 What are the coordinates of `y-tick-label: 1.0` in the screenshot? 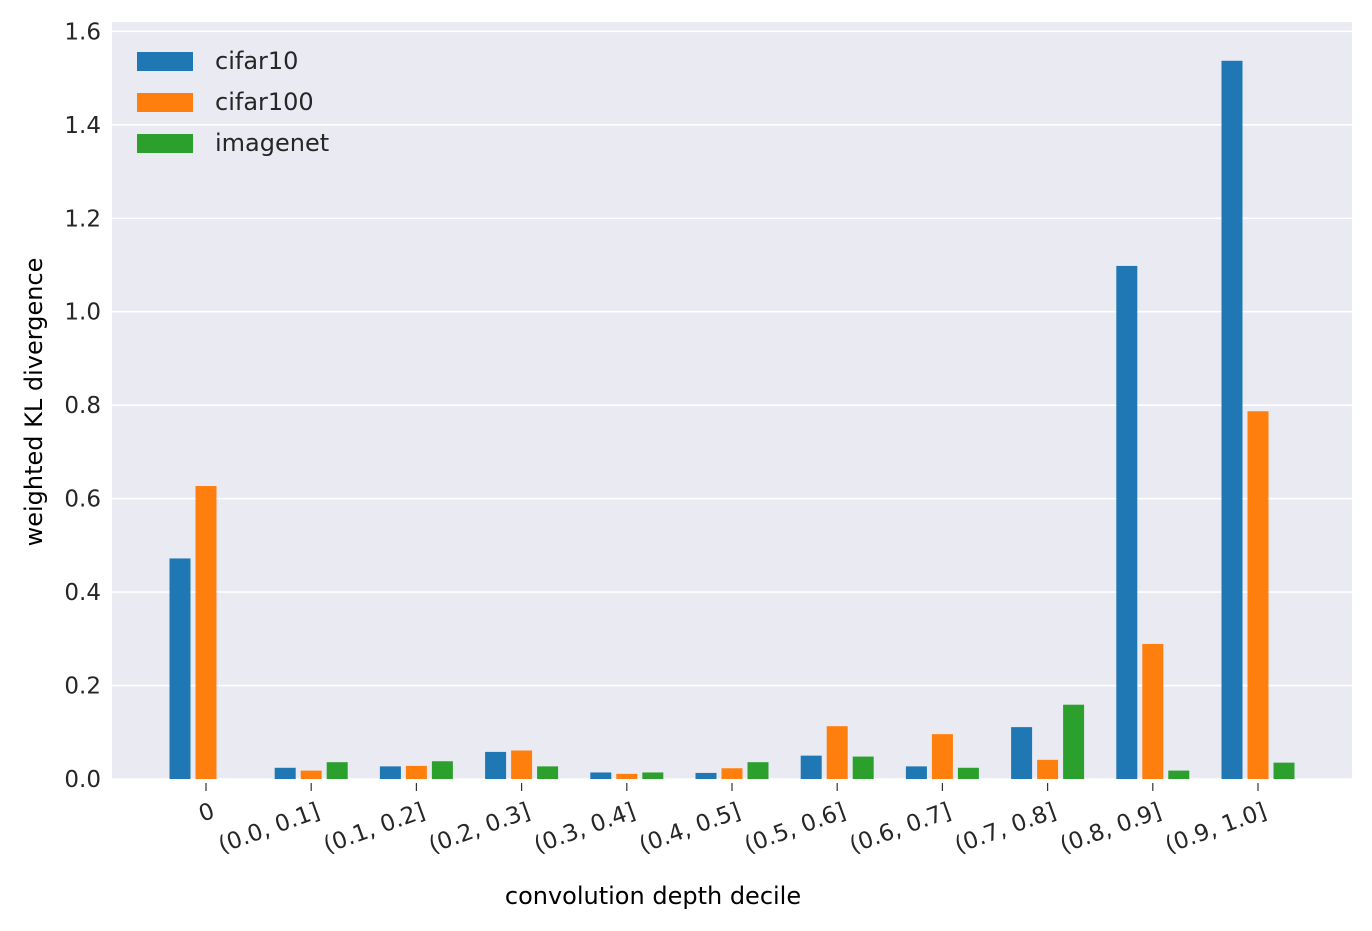 It's located at (82, 313).